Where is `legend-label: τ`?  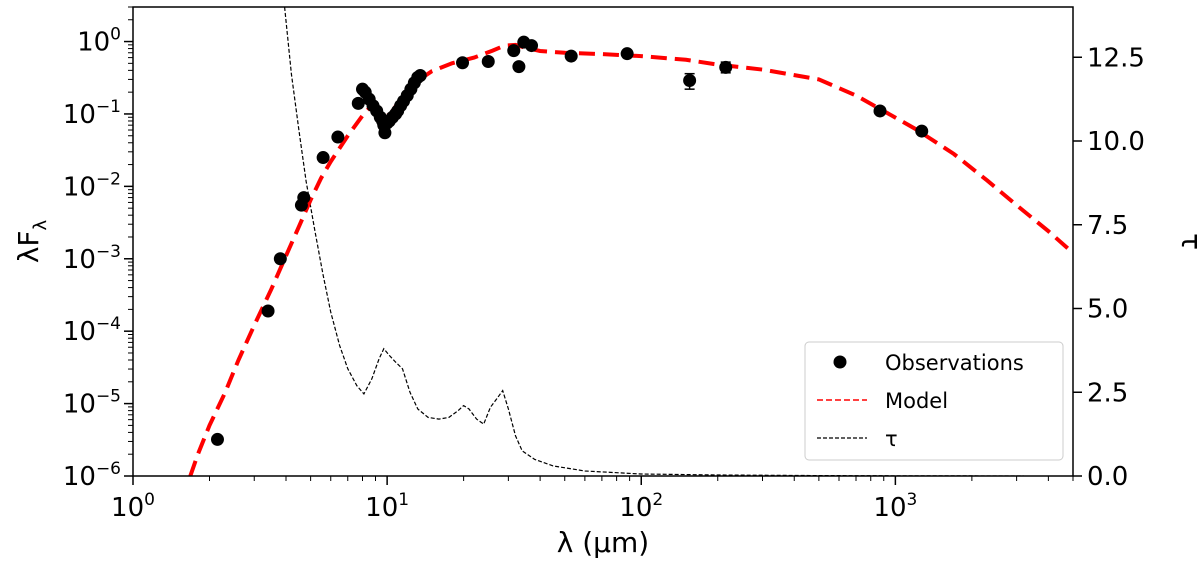 legend-label: τ is located at coordinates (891, 439).